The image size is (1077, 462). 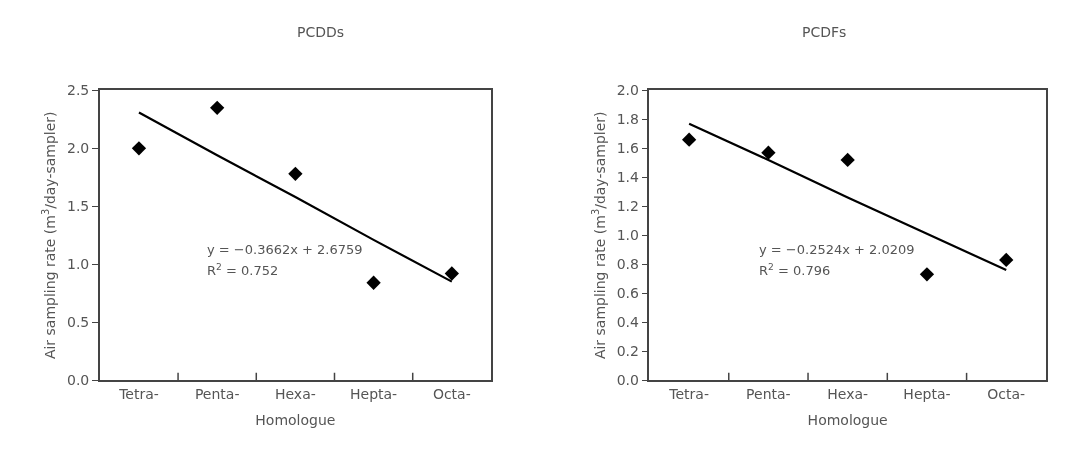 I want to click on y-tick-label: 1.8, so click(x=627, y=119).